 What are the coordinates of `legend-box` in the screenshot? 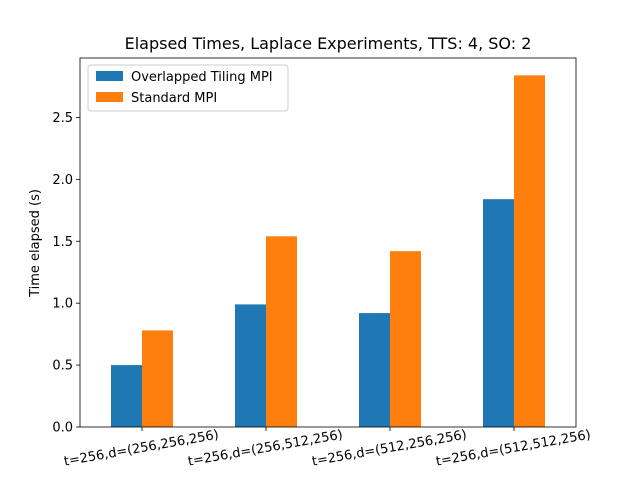 It's located at (188, 88).